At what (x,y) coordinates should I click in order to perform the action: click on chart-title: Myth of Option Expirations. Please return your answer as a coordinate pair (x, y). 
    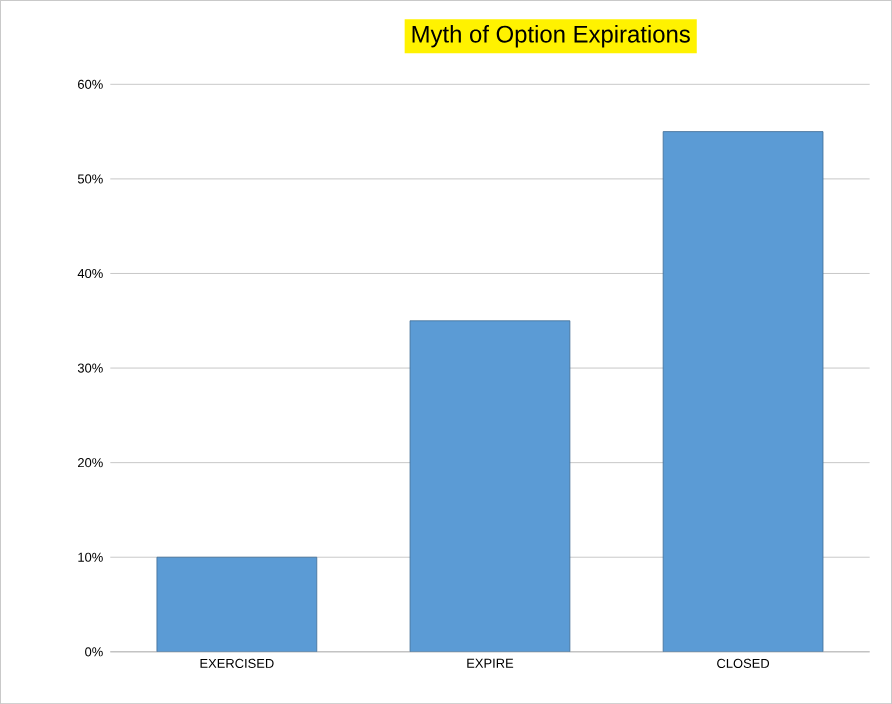
    Looking at the image, I should click on (551, 36).